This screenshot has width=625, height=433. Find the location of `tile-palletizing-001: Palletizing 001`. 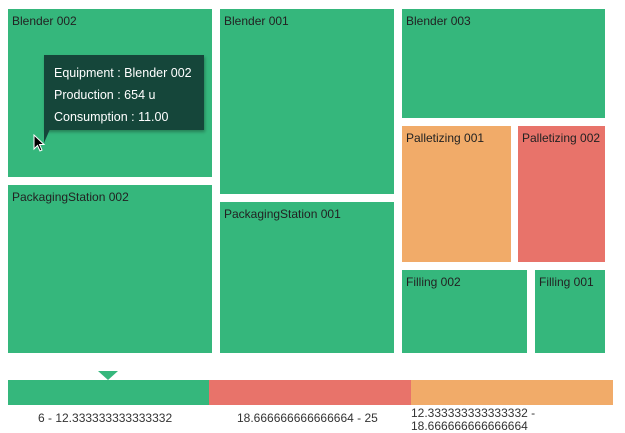

tile-palletizing-001: Palletizing 001 is located at coordinates (456, 194).